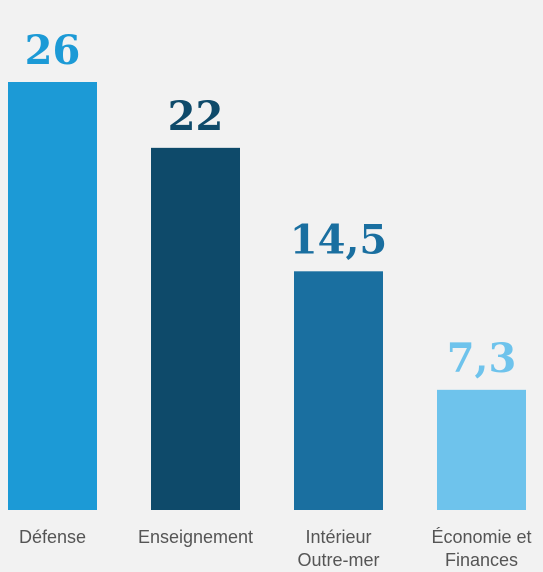  Describe the element at coordinates (53, 50) in the screenshot. I see `value-label-defense: 26` at that location.